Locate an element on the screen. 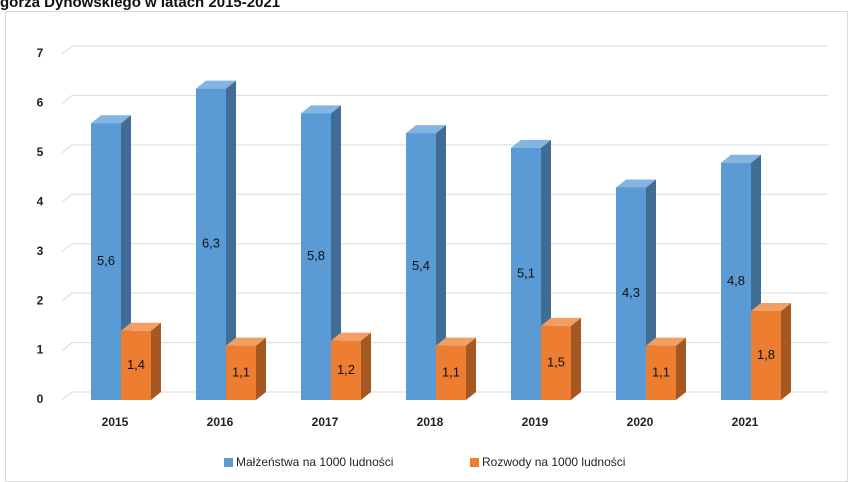  y-tick-label: 3 is located at coordinates (40, 251).